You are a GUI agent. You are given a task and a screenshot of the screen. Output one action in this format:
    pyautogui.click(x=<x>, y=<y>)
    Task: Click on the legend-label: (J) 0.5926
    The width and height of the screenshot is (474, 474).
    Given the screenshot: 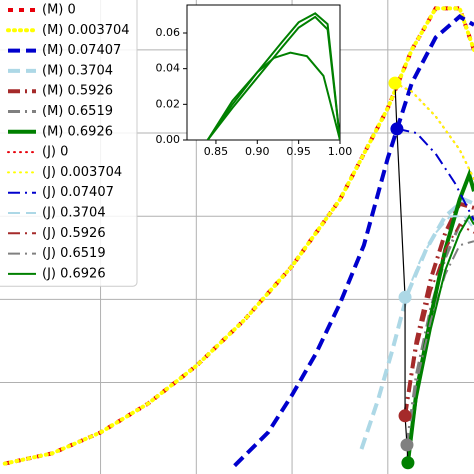 What is the action you would take?
    pyautogui.click(x=74, y=233)
    